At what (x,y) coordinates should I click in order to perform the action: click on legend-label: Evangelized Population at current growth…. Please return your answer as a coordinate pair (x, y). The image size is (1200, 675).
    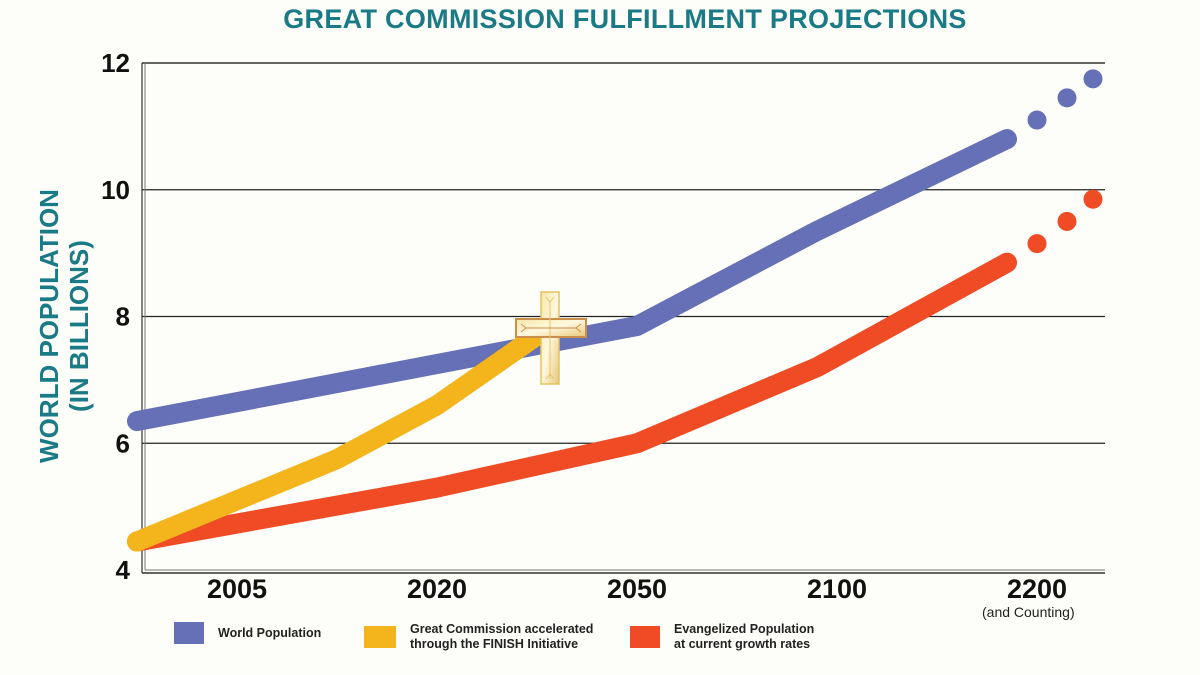
    Looking at the image, I should click on (744, 636).